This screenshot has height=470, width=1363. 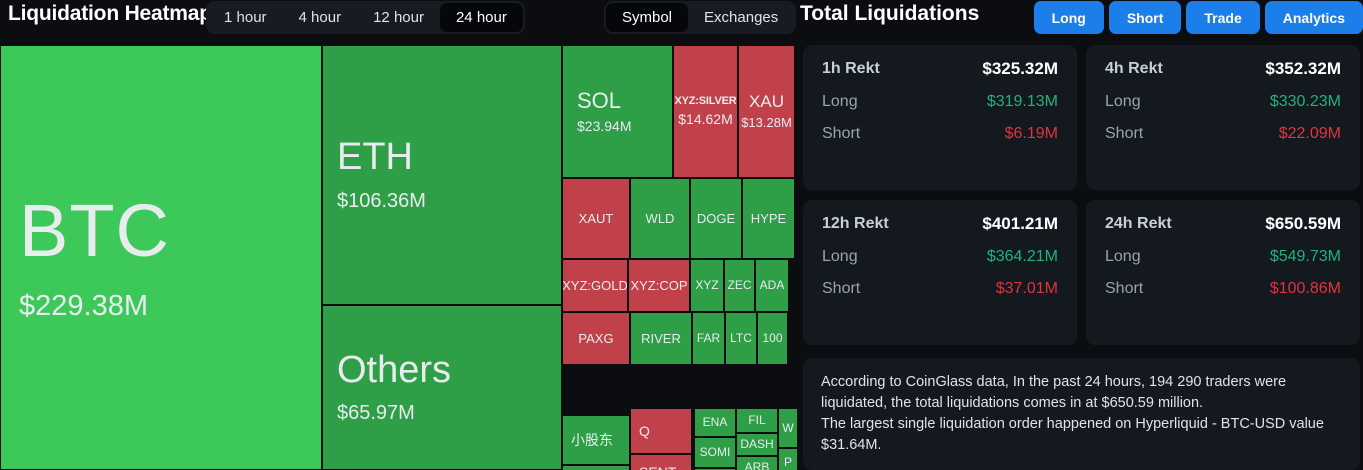 I want to click on tile-symbol: 小股东, so click(x=592, y=439).